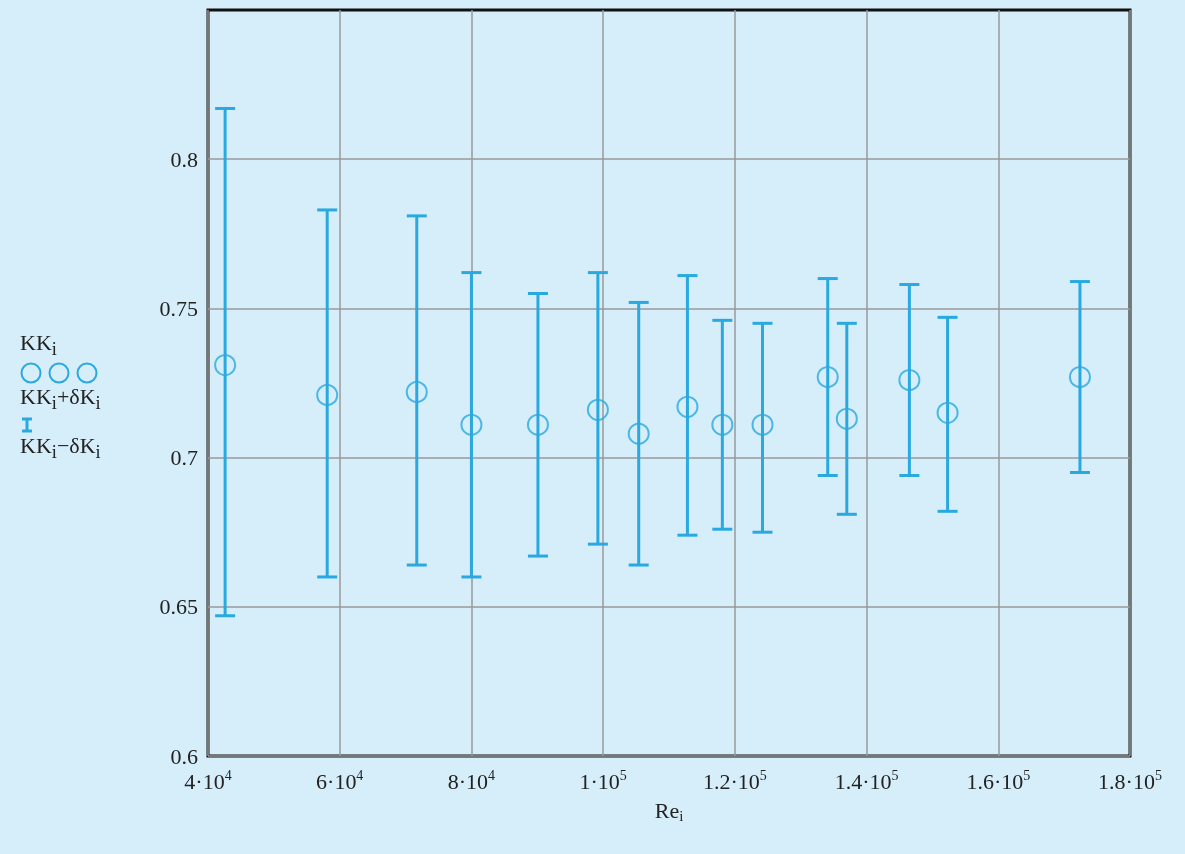 Image resolution: width=1185 pixels, height=854 pixels. Describe the element at coordinates (184, 159) in the screenshot. I see `y-tick-label: 0.8` at that location.